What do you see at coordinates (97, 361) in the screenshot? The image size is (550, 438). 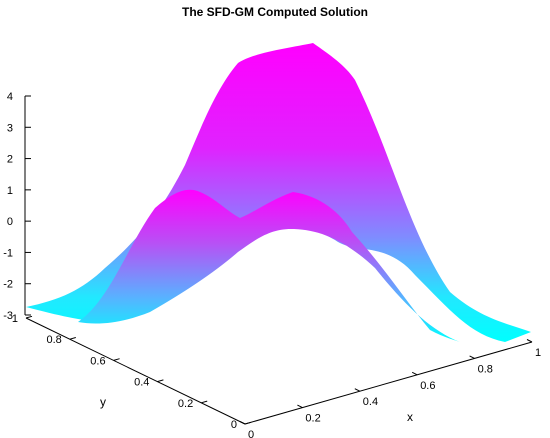 I see `y-tick-label: 0.6` at bounding box center [97, 361].